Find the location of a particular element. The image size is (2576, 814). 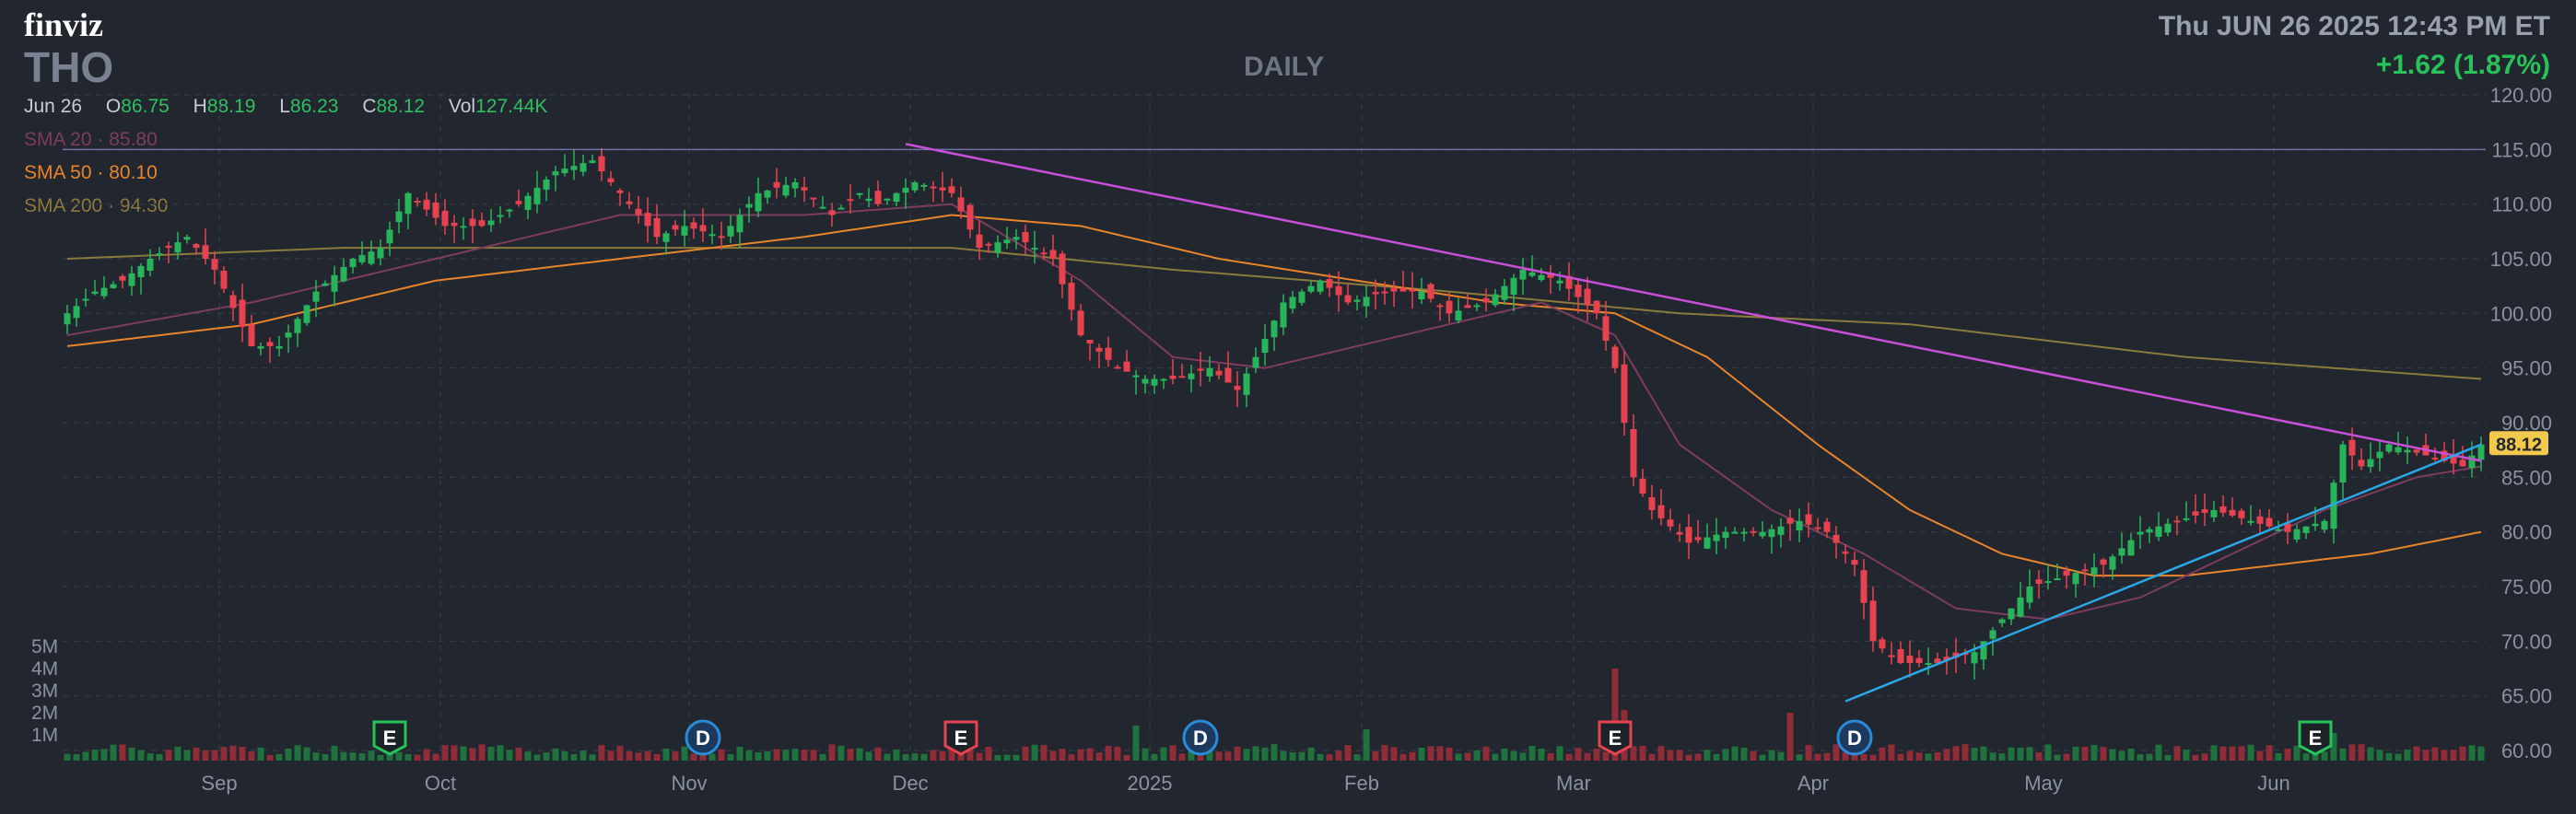

event-letter: E is located at coordinates (390, 738).